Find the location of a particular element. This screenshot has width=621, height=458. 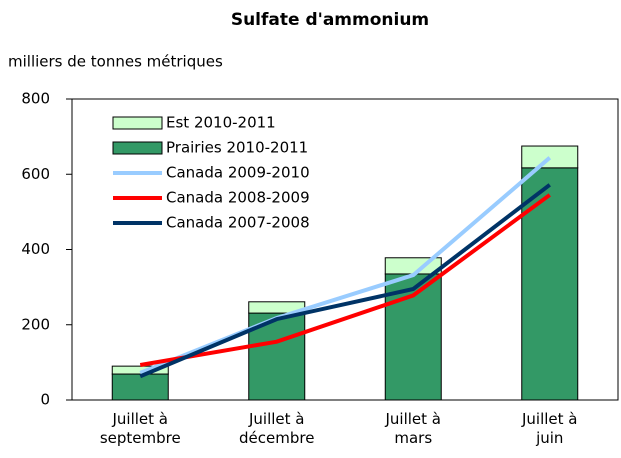

x-tick-label: Juillet à décembre is located at coordinates (277, 428).